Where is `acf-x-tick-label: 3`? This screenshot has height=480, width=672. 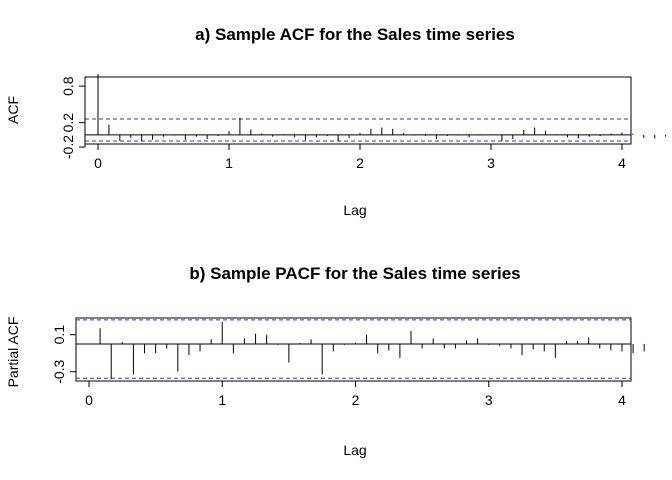
acf-x-tick-label: 3 is located at coordinates (491, 163).